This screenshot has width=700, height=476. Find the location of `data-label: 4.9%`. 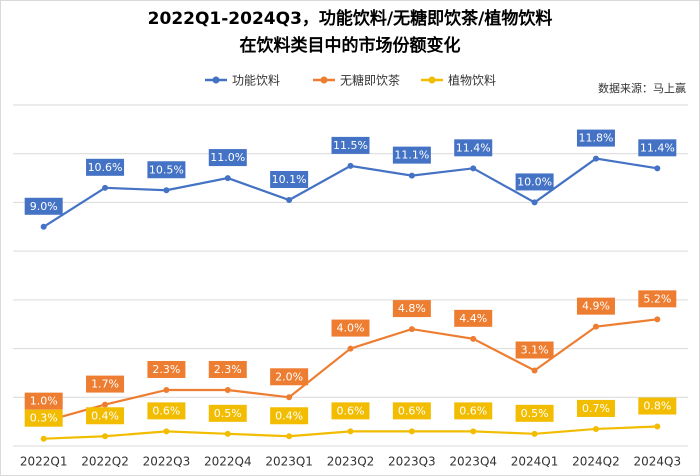

data-label: 4.9% is located at coordinates (596, 306).